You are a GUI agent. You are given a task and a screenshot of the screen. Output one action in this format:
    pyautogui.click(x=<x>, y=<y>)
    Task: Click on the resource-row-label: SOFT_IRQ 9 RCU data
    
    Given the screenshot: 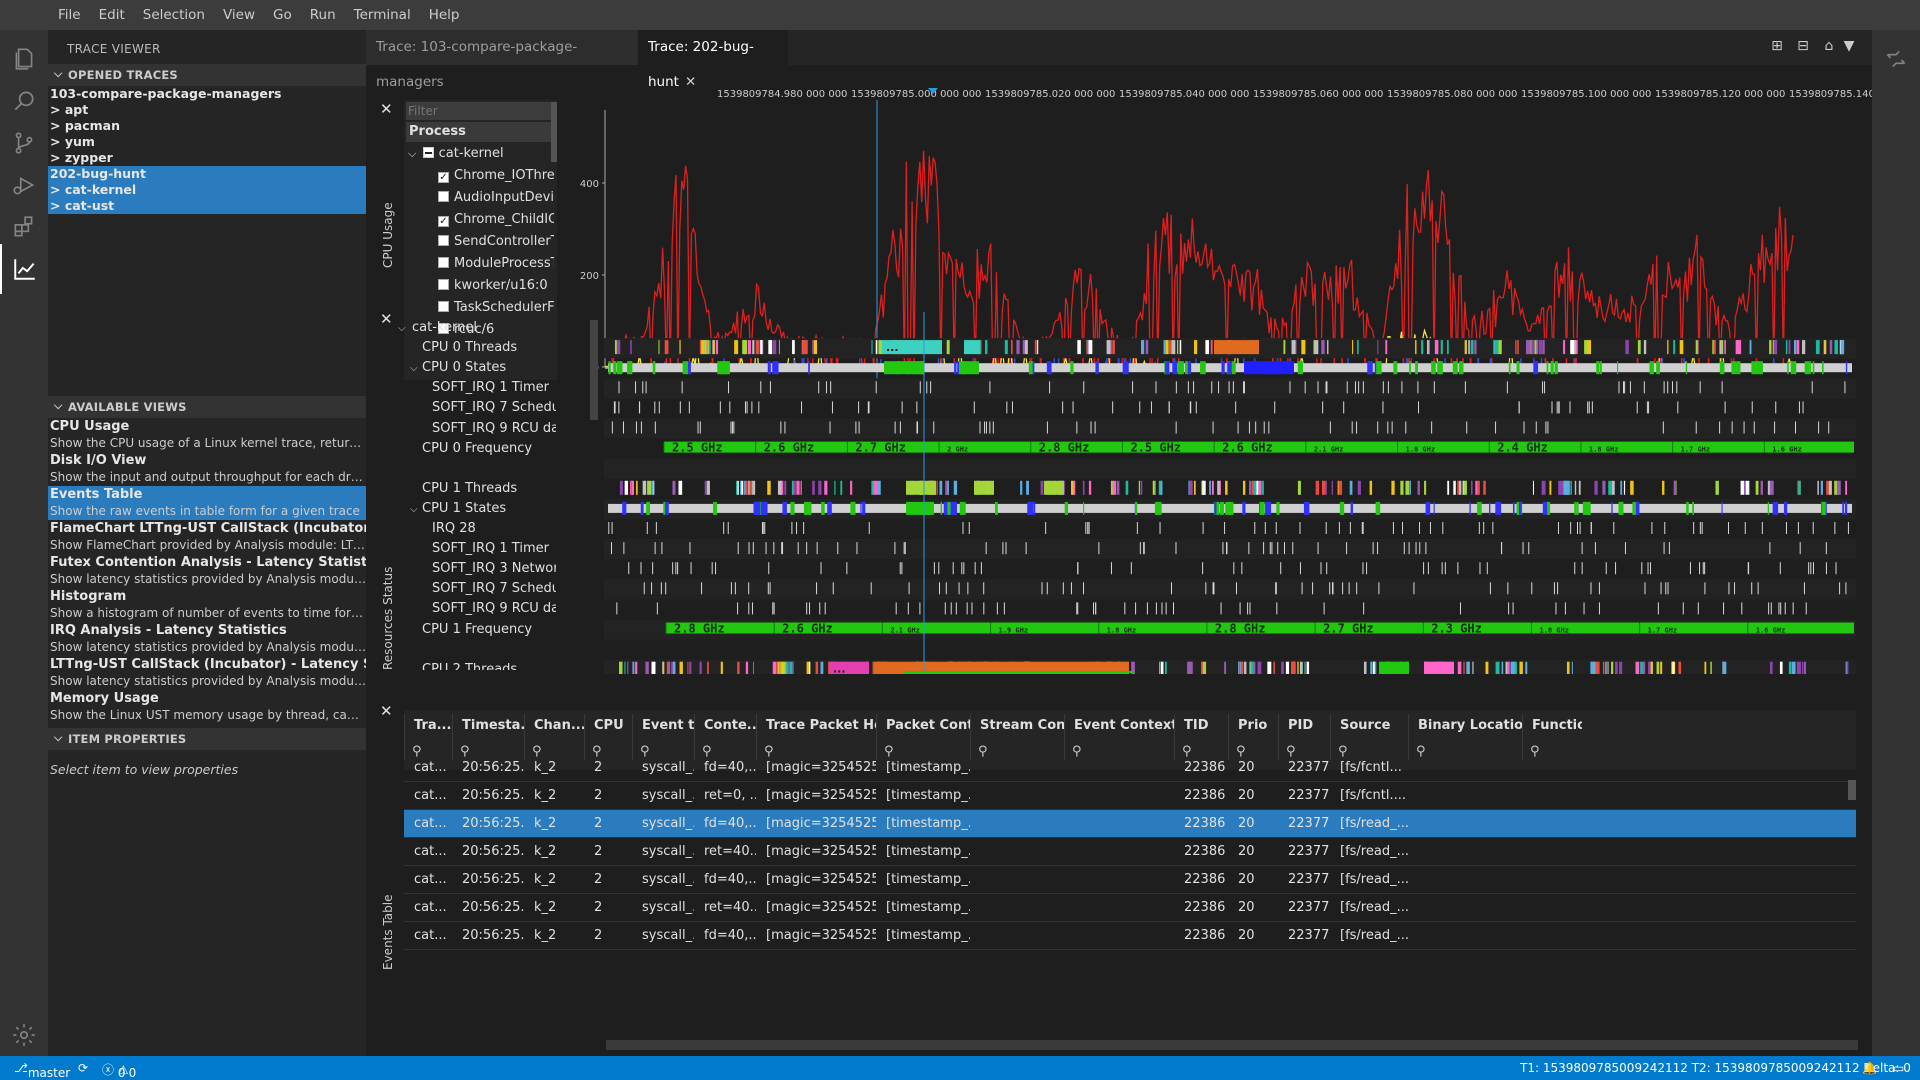 What is the action you would take?
    pyautogui.click(x=494, y=609)
    